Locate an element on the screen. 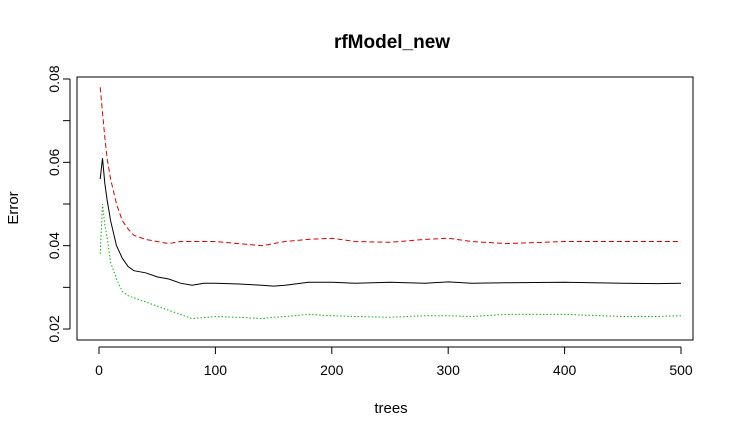 The width and height of the screenshot is (746, 437). chart-title: rfModel_new is located at coordinates (392, 42).